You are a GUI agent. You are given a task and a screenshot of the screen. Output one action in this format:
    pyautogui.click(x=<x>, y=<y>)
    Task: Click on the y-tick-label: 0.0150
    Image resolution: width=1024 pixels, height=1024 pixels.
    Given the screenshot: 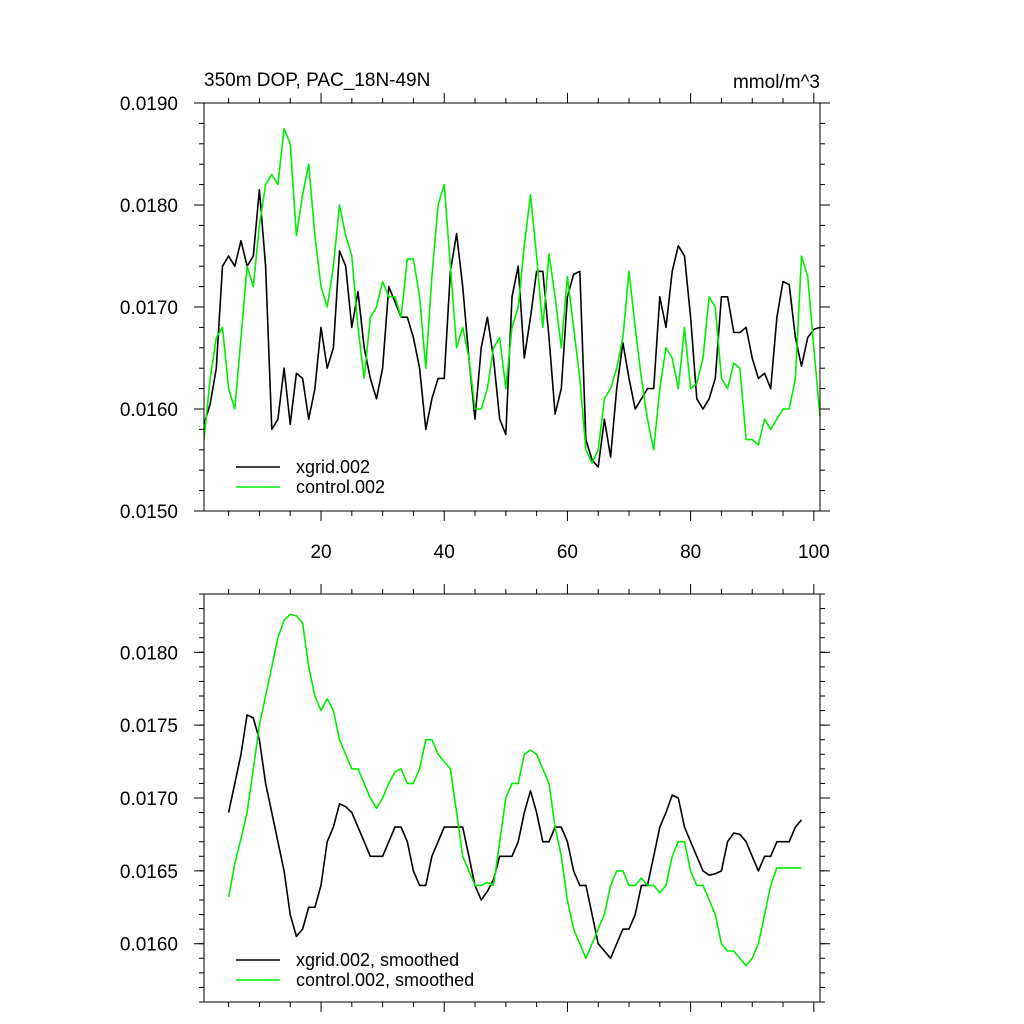 What is the action you would take?
    pyautogui.click(x=149, y=512)
    